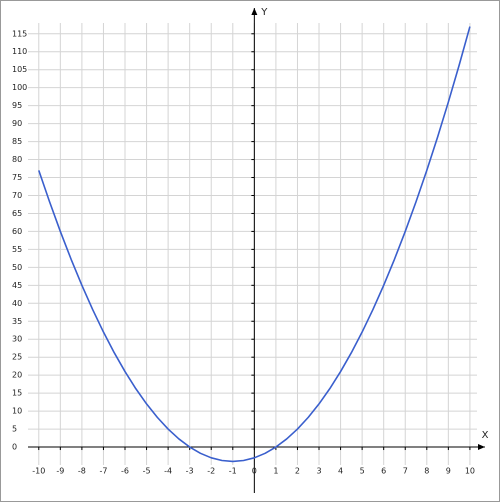 This screenshot has height=502, width=500. Describe the element at coordinates (485, 435) in the screenshot. I see `x-axis-label: X` at that location.